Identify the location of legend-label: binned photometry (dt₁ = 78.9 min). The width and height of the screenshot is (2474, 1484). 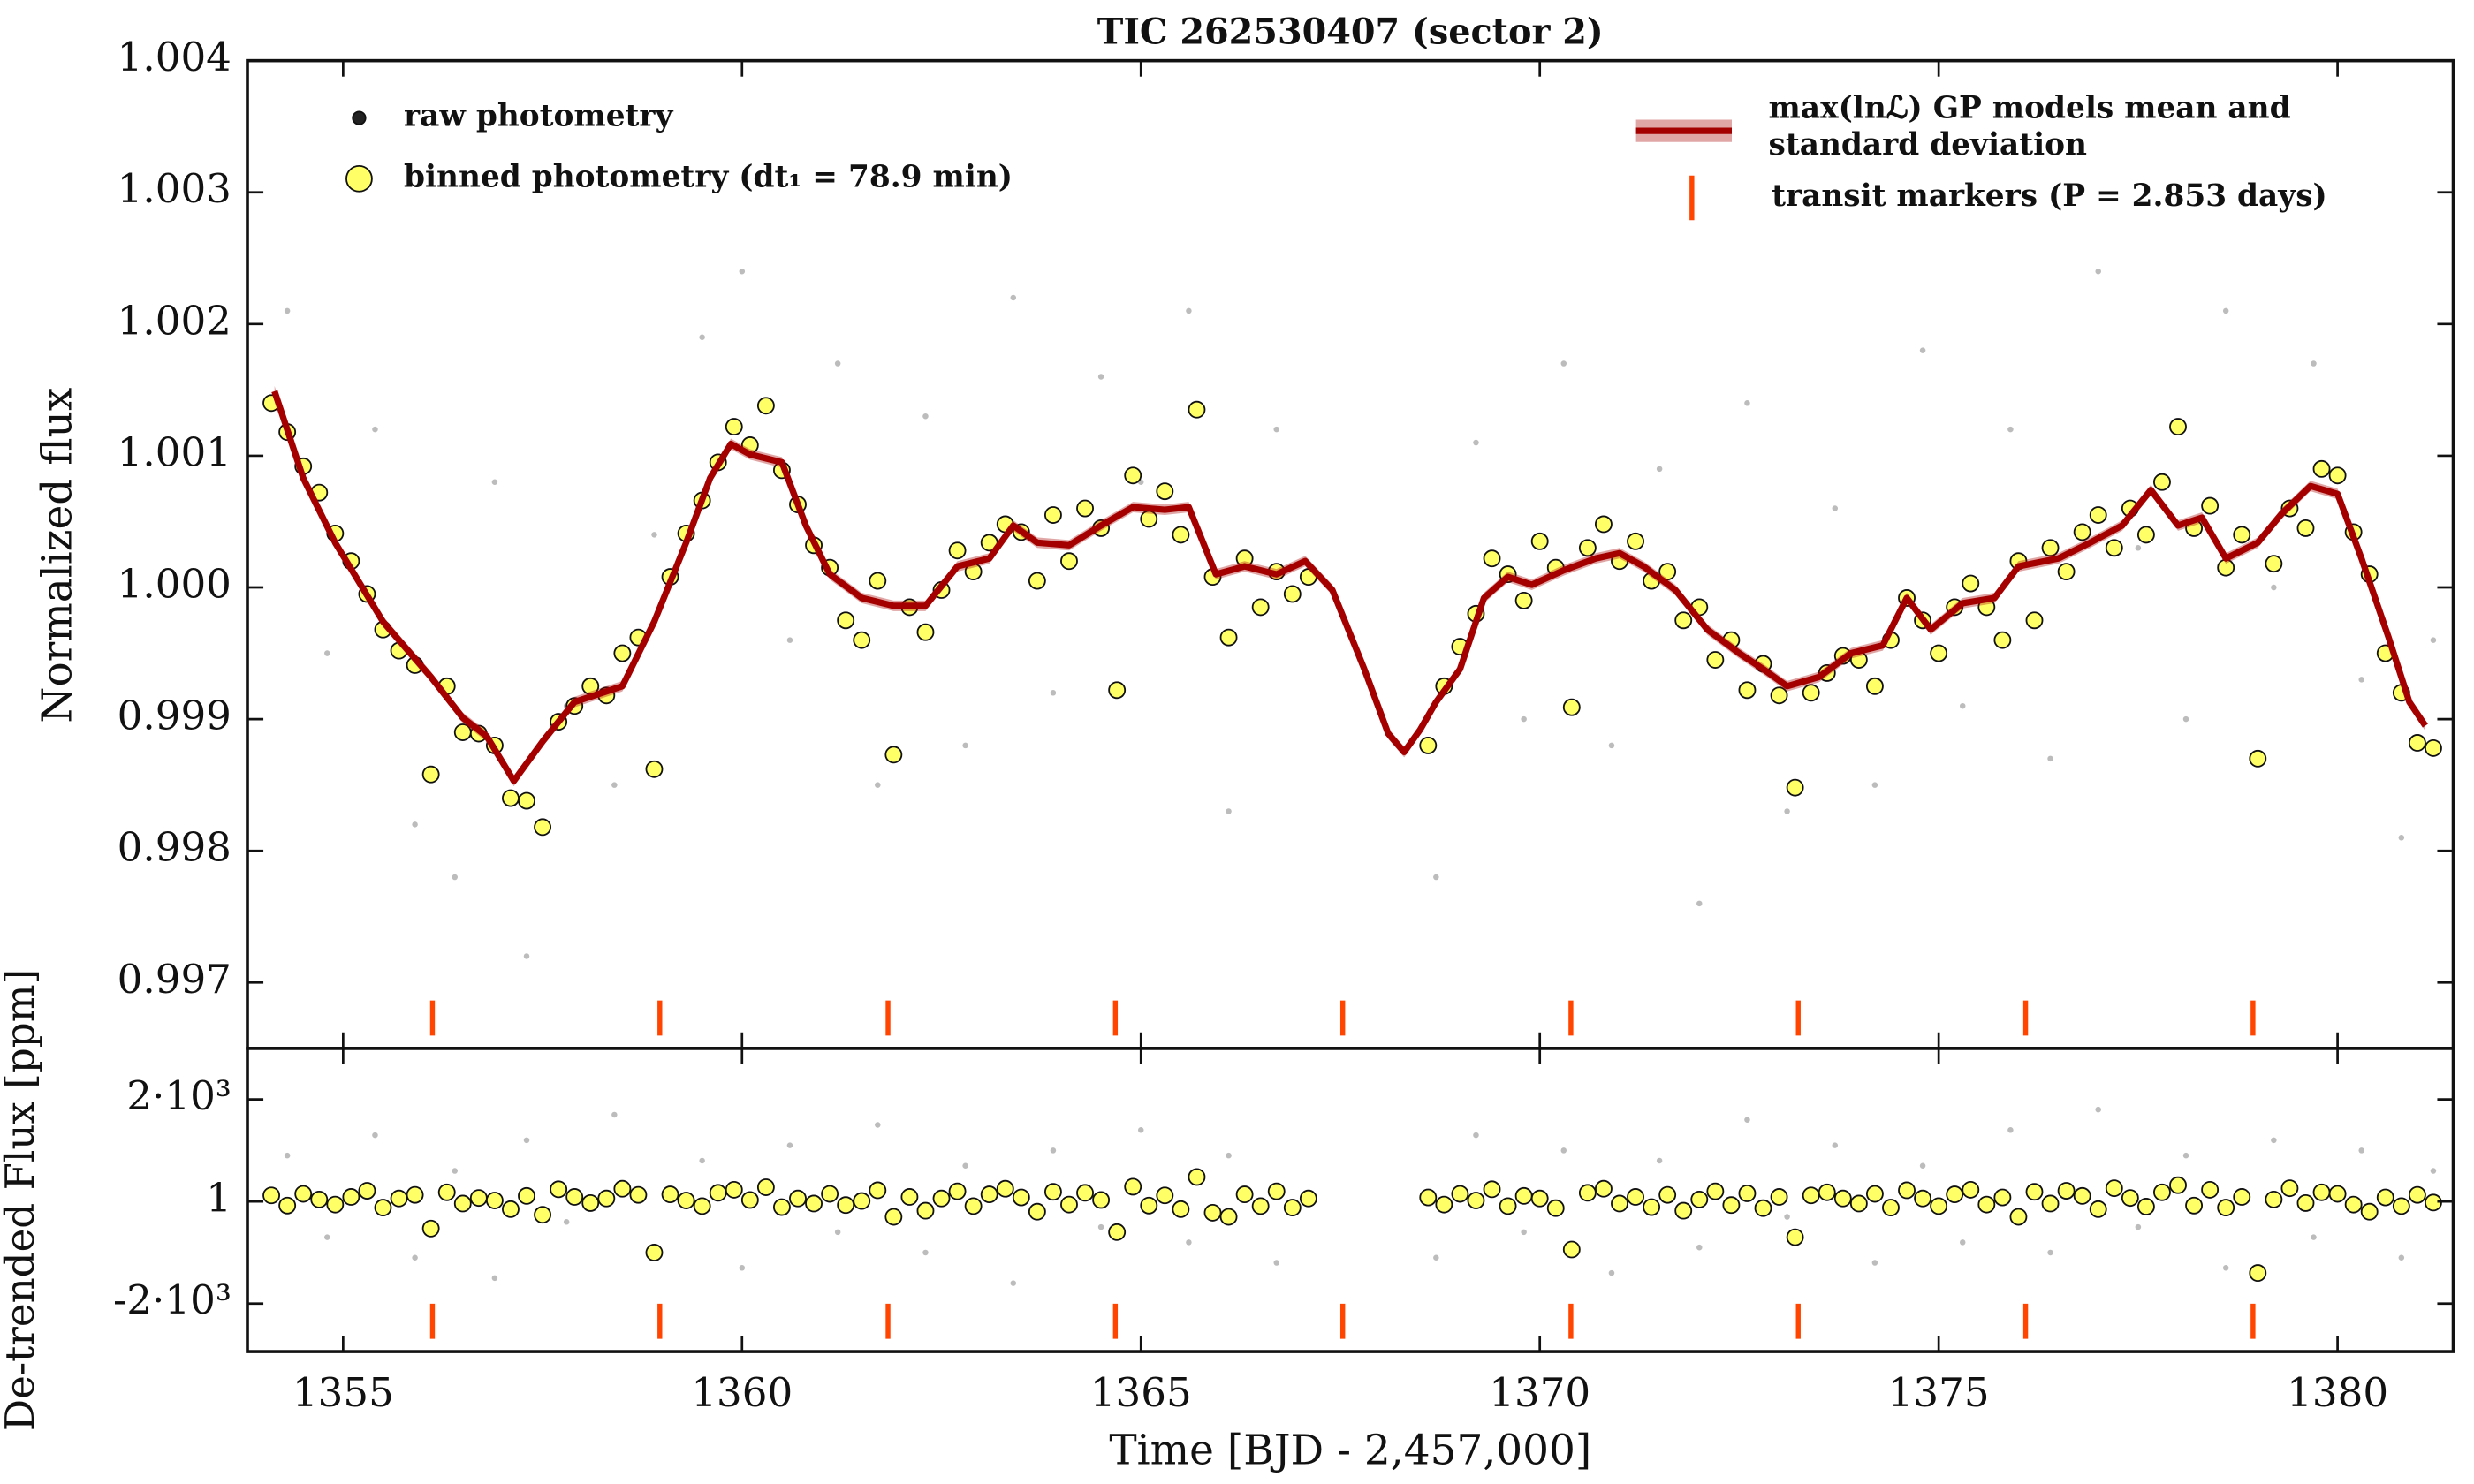
(708, 176).